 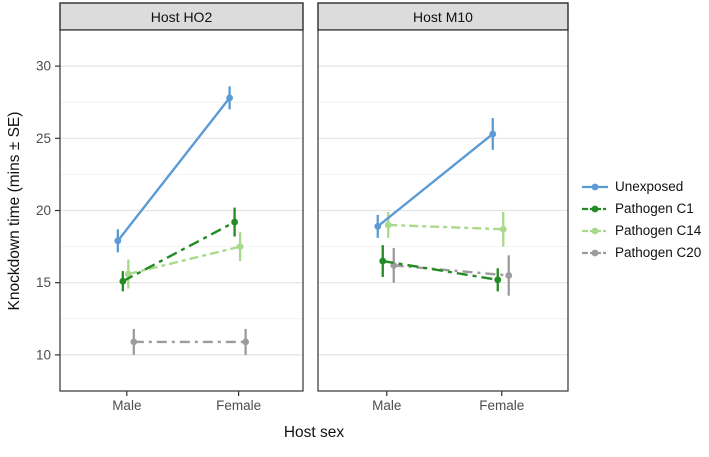 I want to click on legend-item-pathogen-c14: Pathogen C14, so click(x=641, y=230).